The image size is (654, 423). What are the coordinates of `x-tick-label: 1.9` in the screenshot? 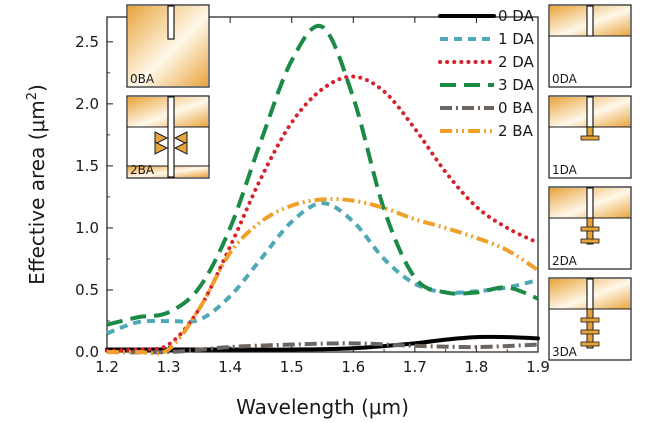 It's located at (538, 367).